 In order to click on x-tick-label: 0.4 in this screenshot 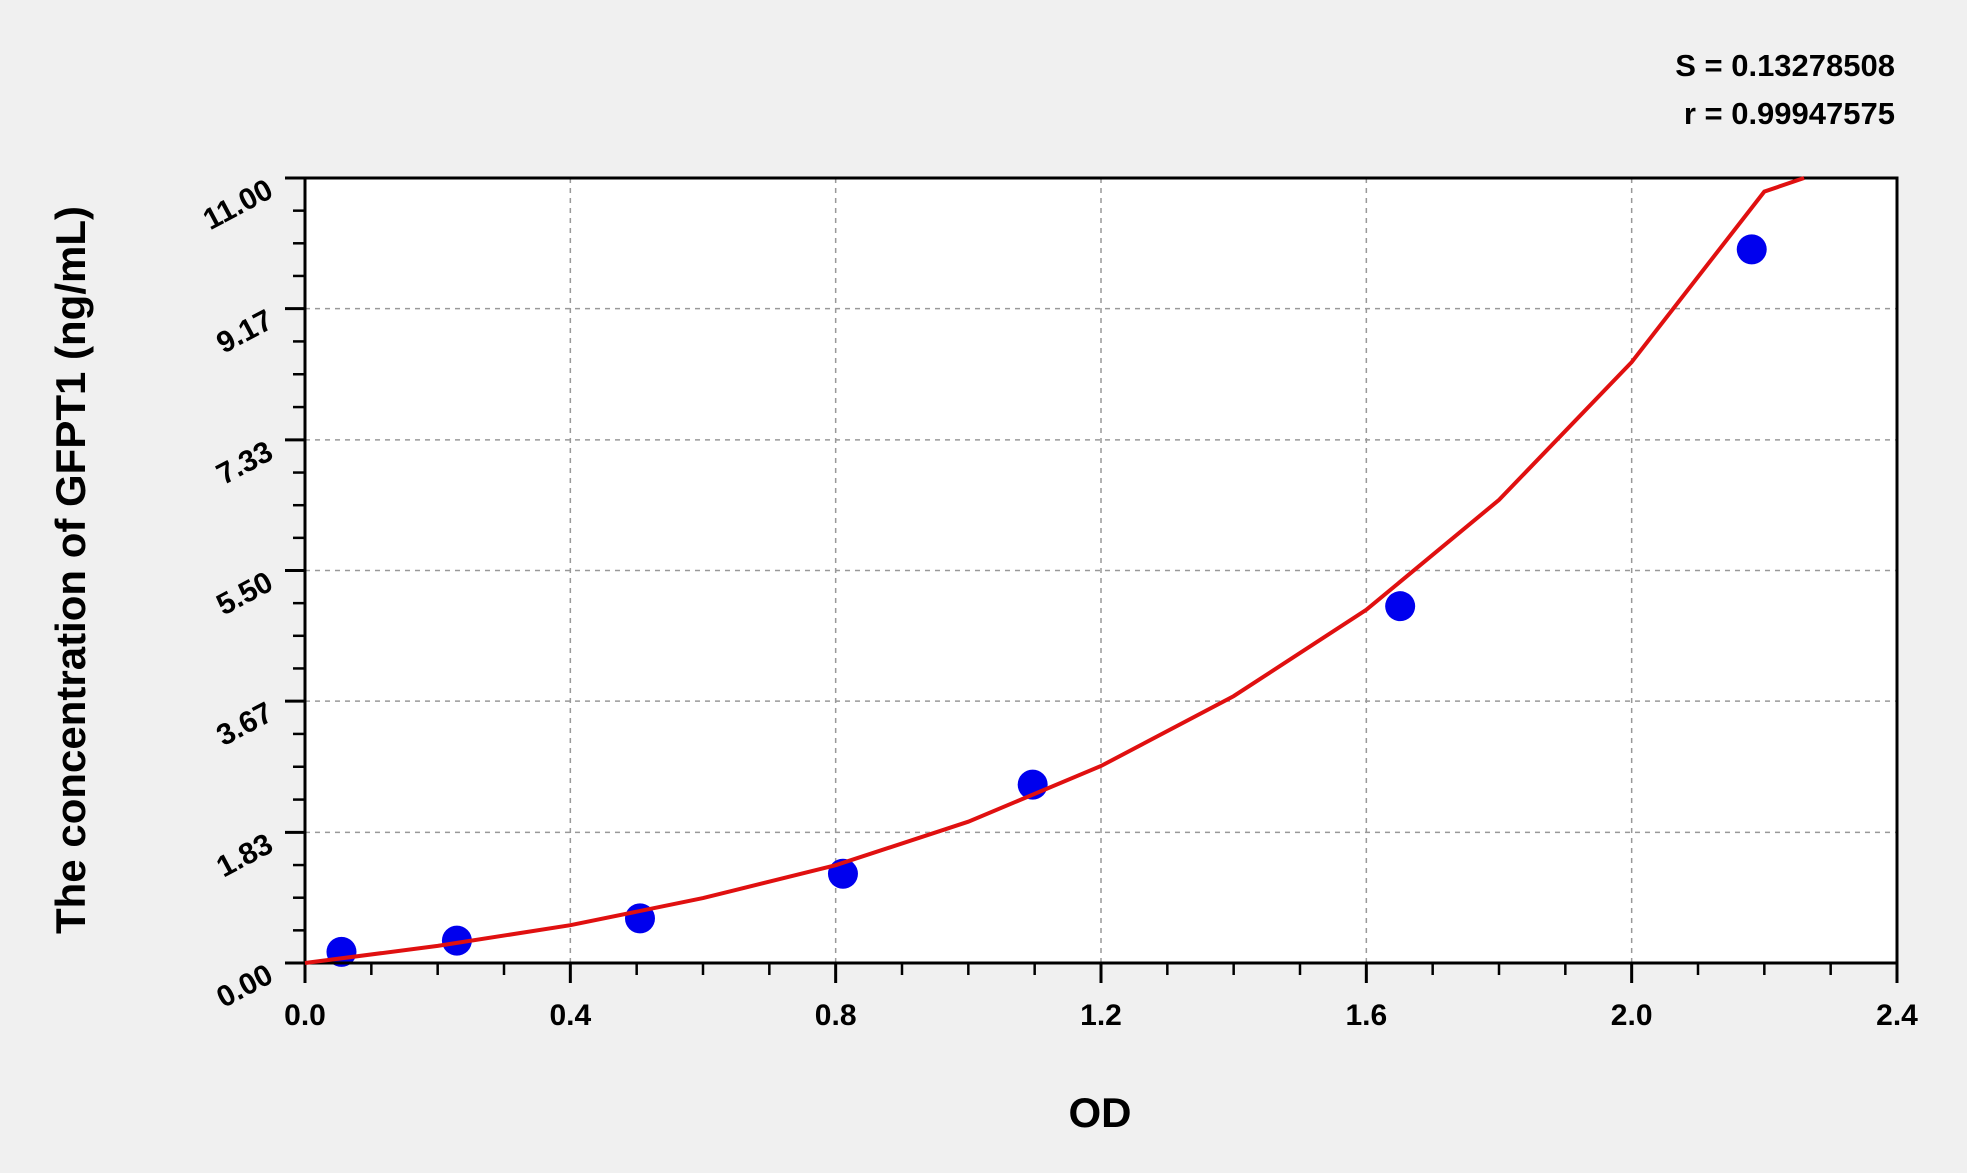, I will do `click(570, 1015)`.